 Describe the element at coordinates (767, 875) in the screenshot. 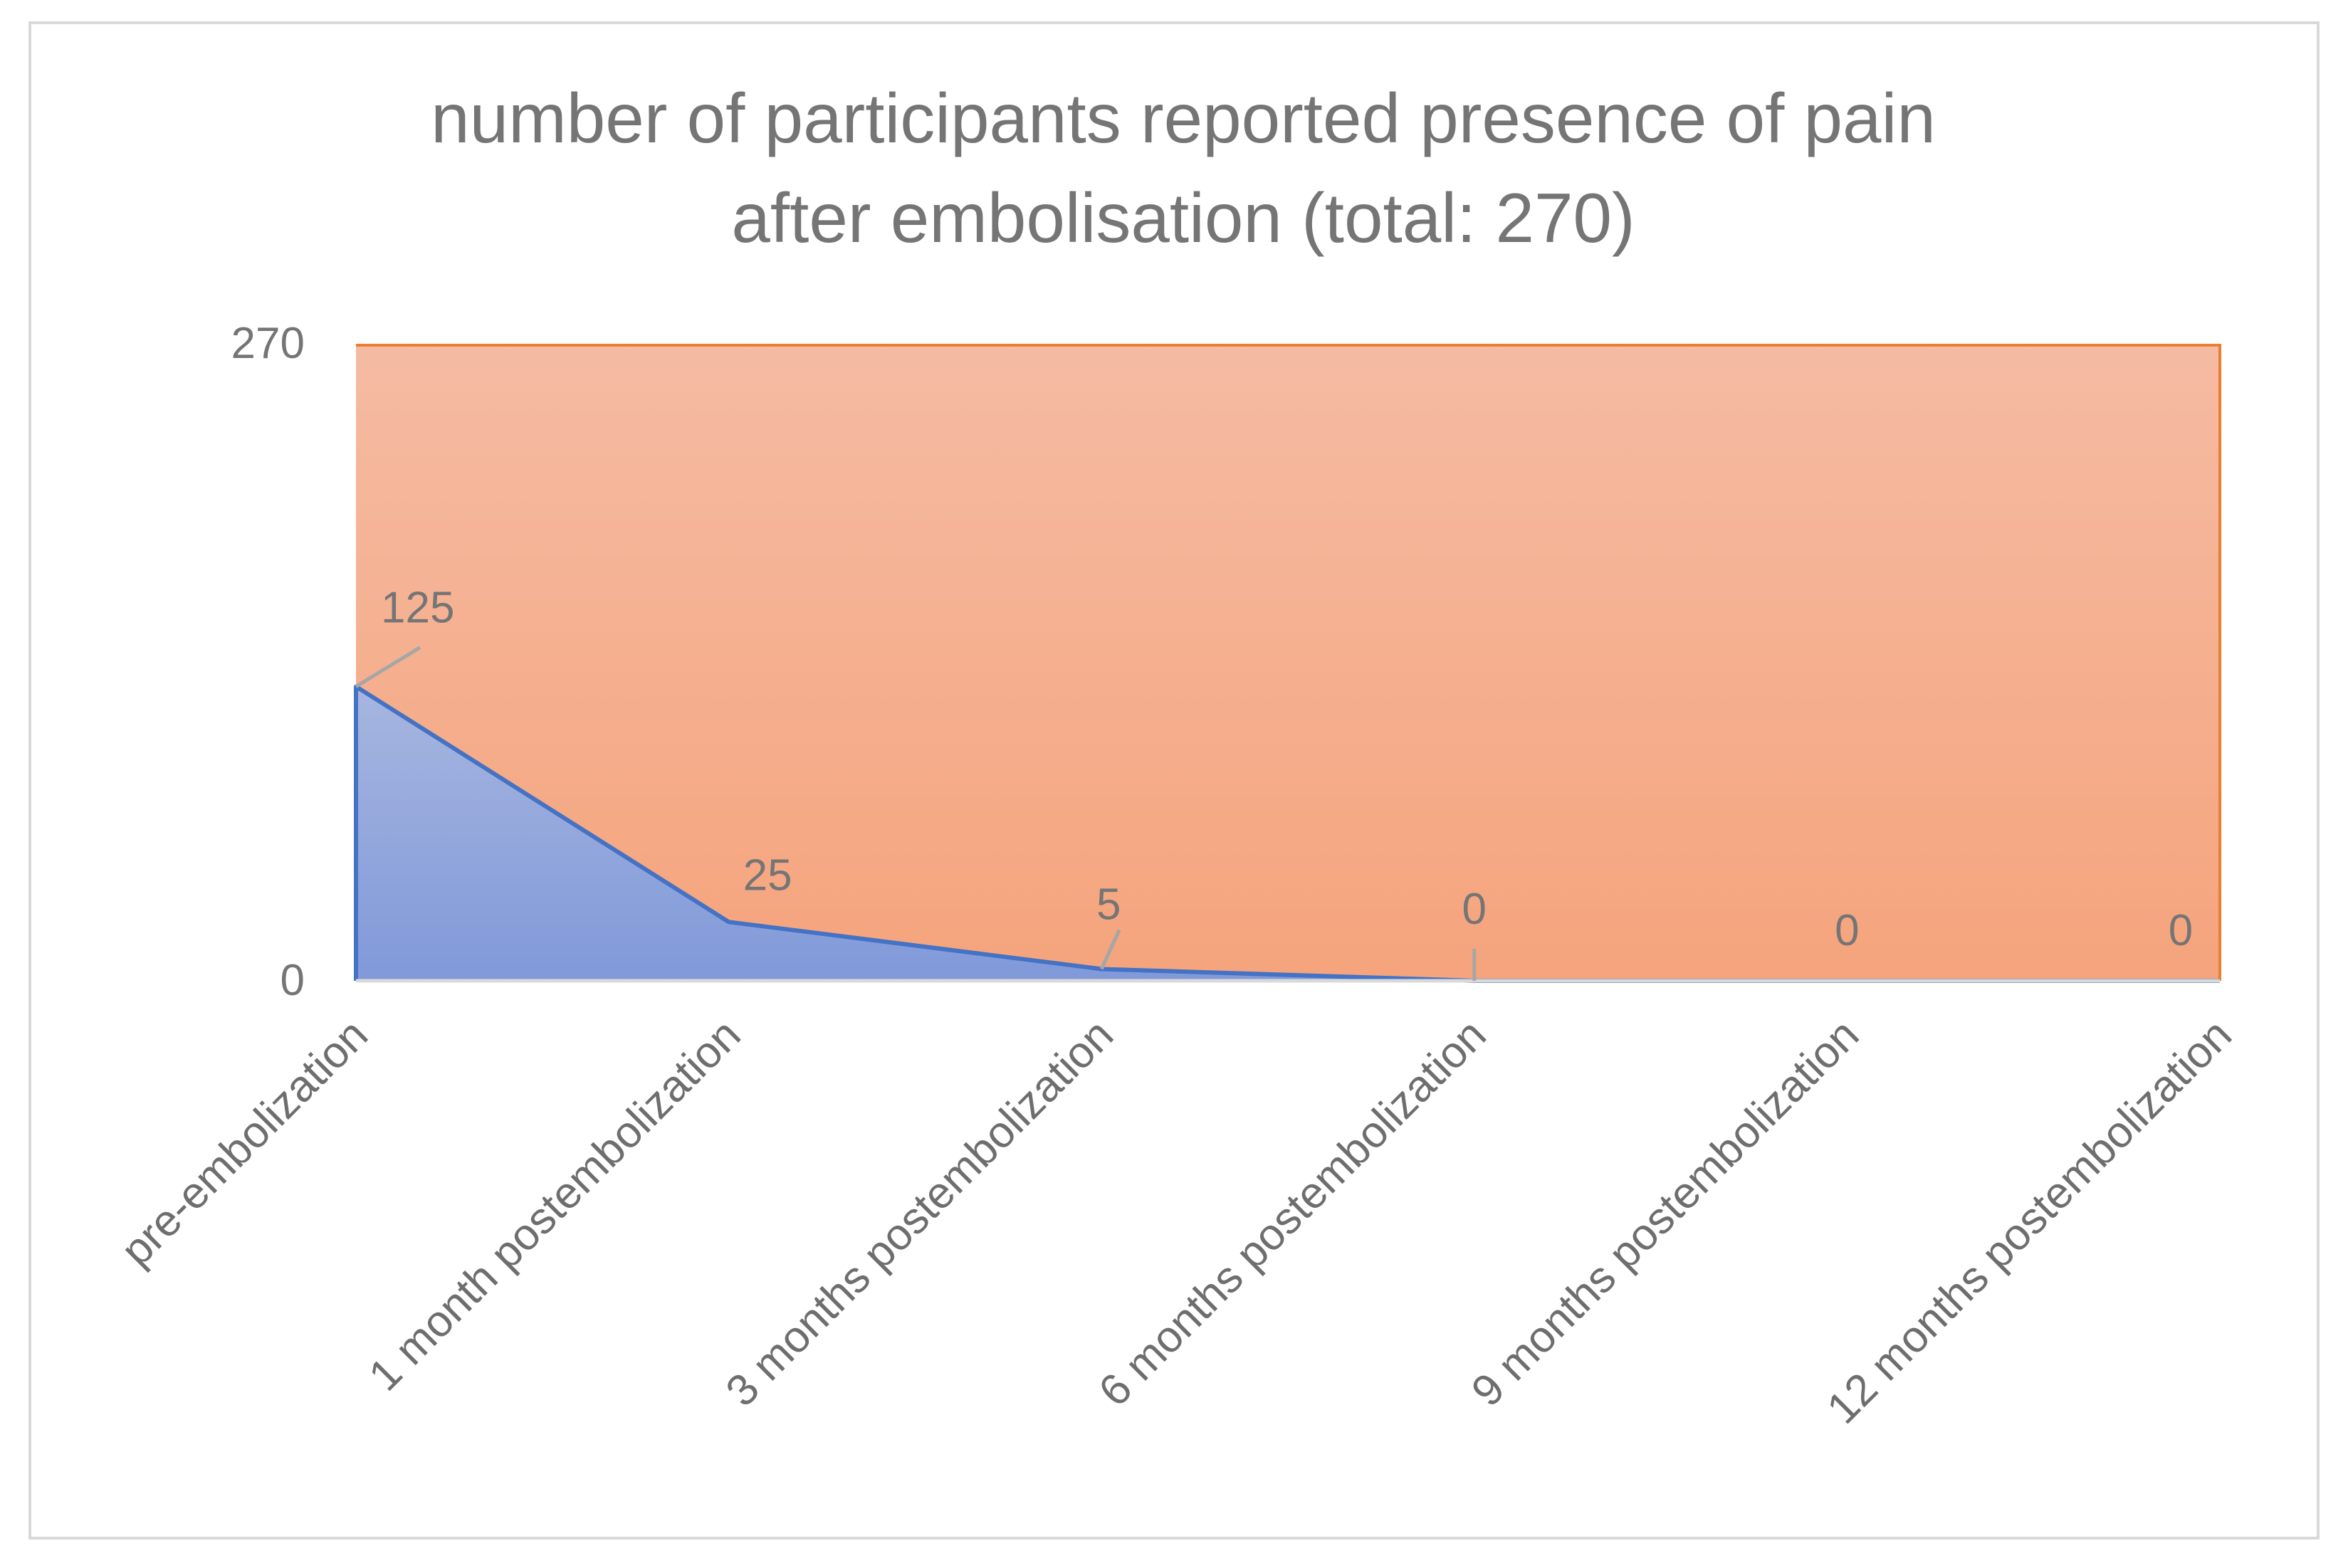

I see `data-label: 25` at that location.